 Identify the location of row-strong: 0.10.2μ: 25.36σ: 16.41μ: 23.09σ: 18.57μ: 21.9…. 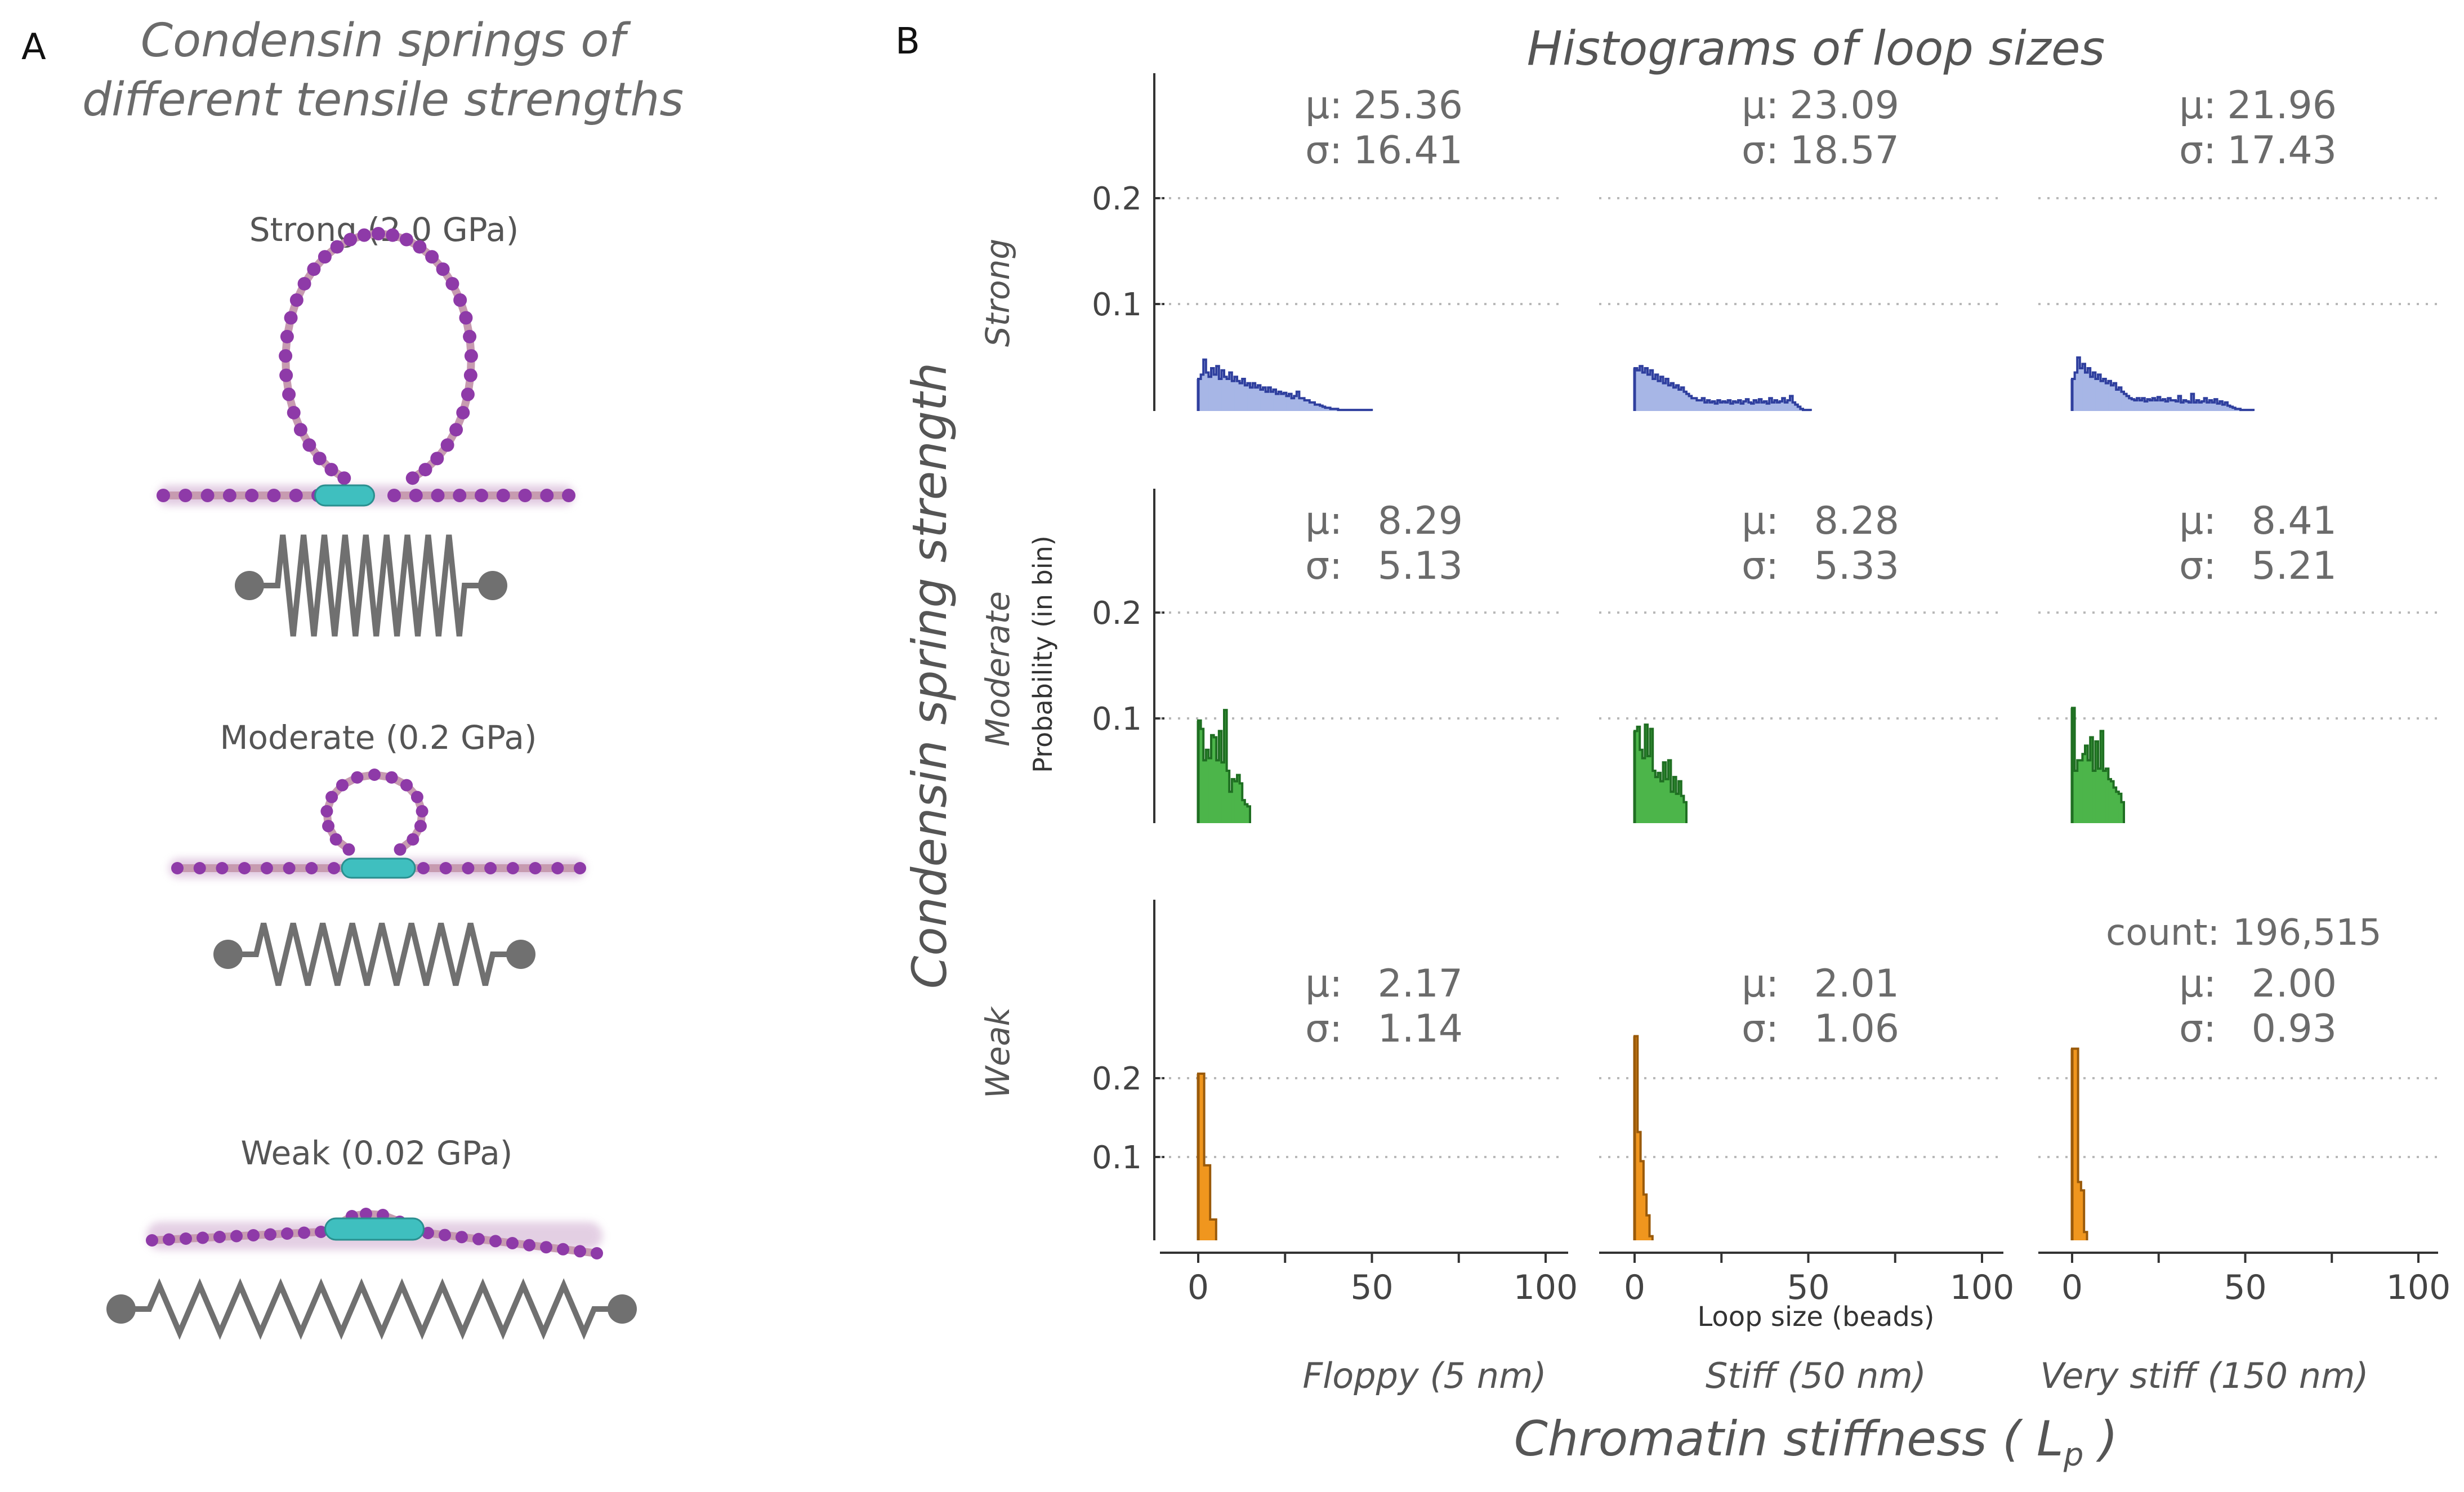
(1765, 242).